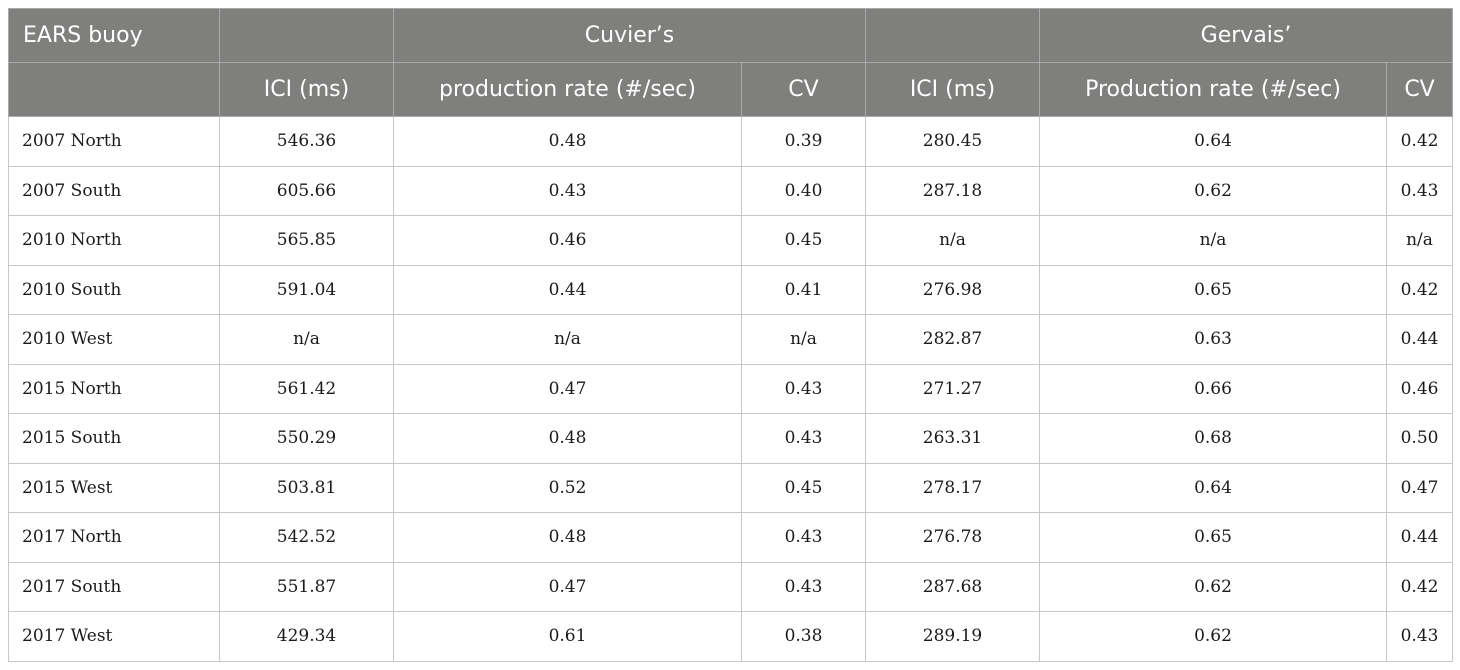  I want to click on cell-buoy-label: 2007 North, so click(114, 141).